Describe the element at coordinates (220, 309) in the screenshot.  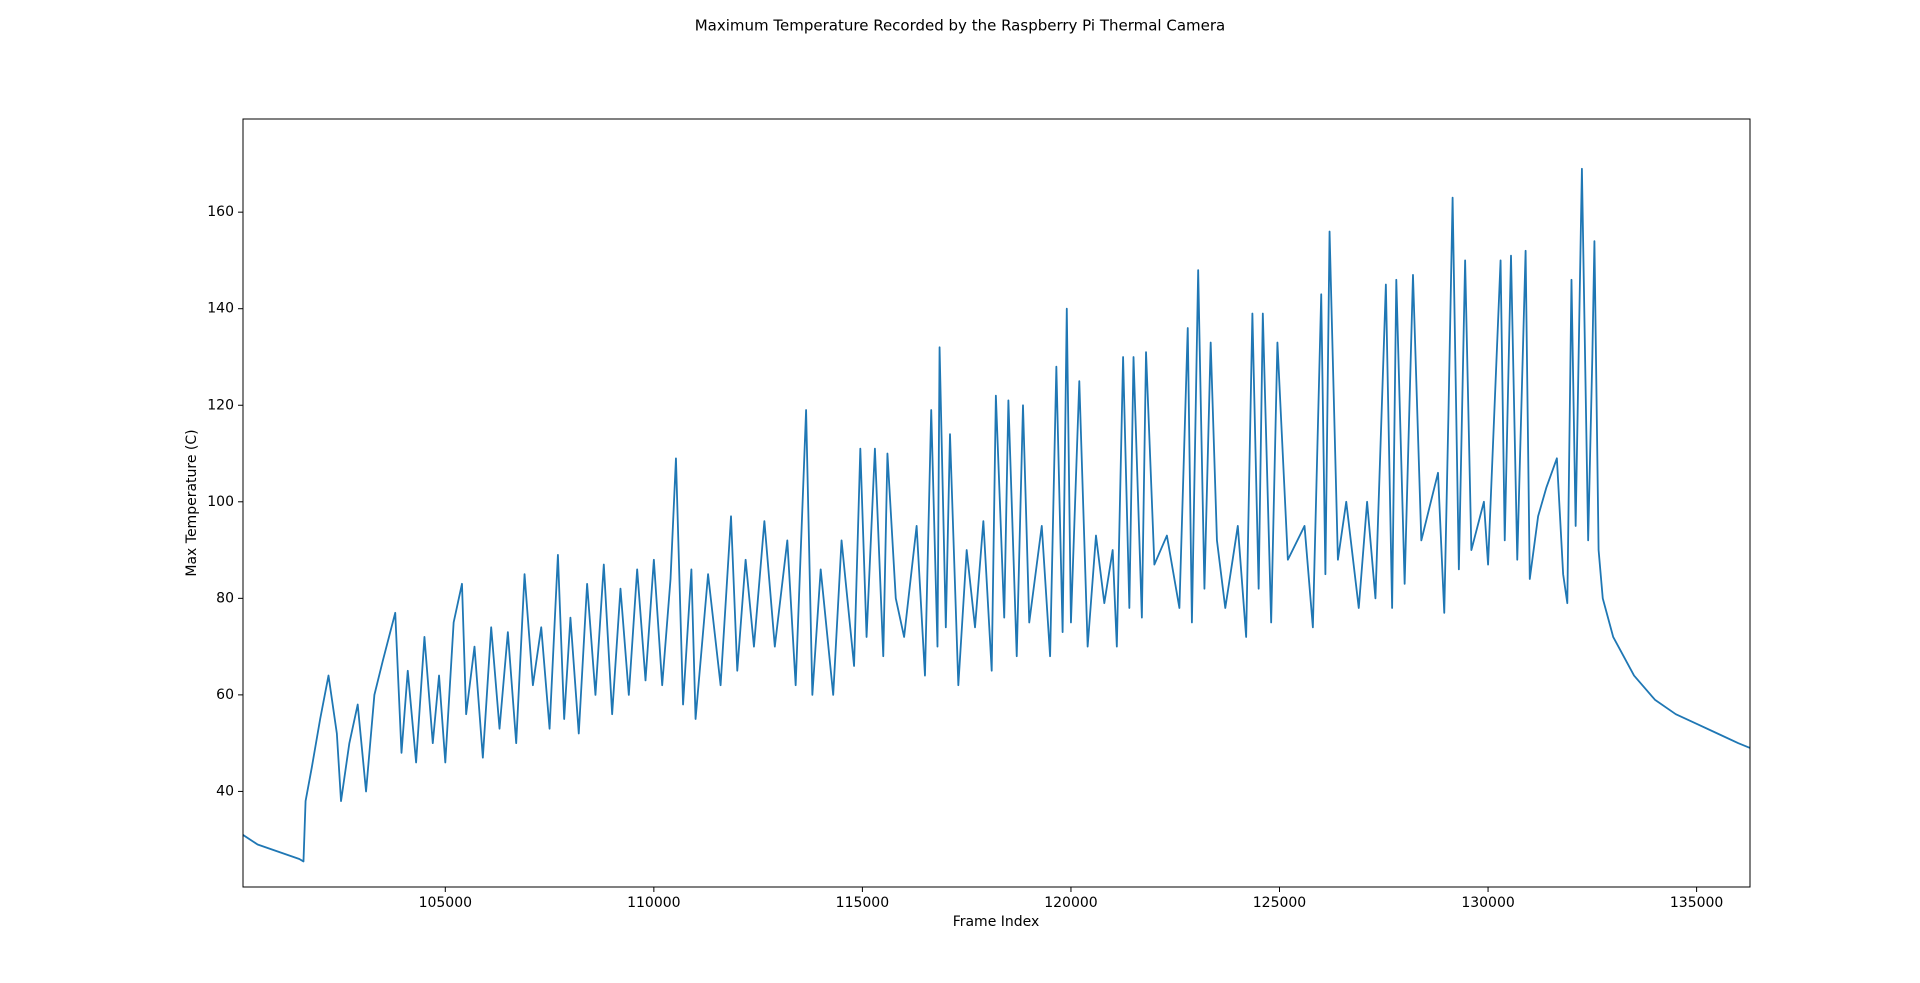
I see `y-tick-label: 140` at that location.